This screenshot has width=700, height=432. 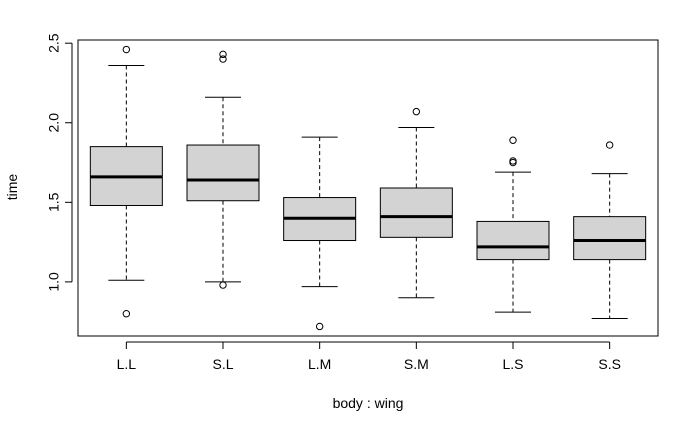 I want to click on box-l-l, so click(x=126, y=181).